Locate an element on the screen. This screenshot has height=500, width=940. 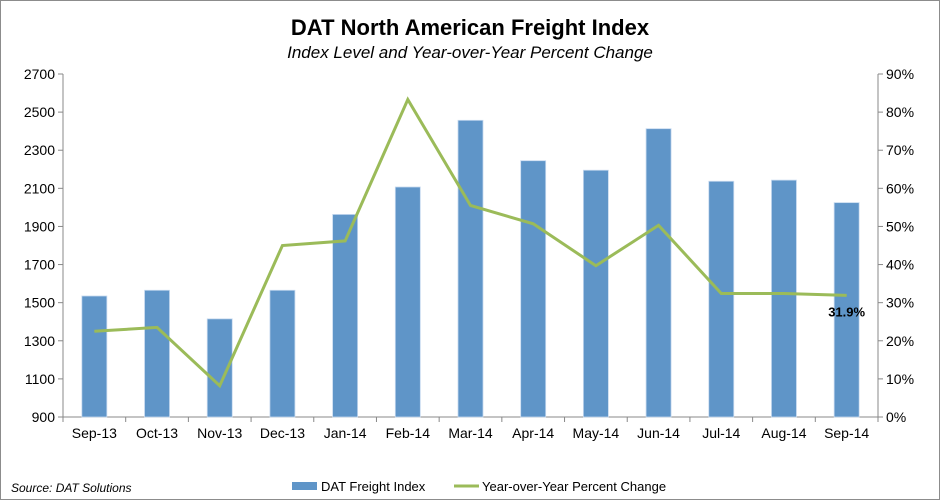
right-tick-label: 30% is located at coordinates (900, 303).